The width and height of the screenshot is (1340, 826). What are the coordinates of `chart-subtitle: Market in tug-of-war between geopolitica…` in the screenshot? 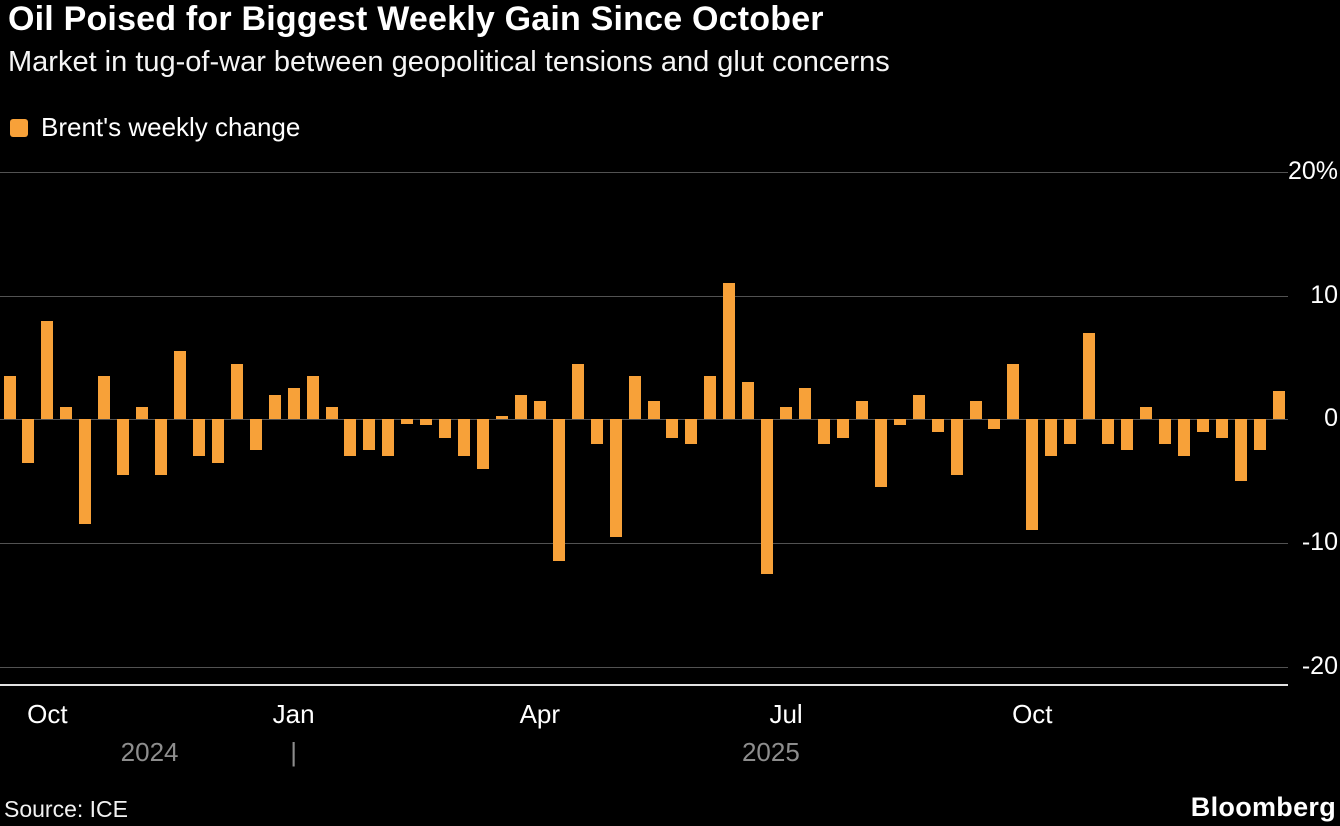 It's located at (449, 62).